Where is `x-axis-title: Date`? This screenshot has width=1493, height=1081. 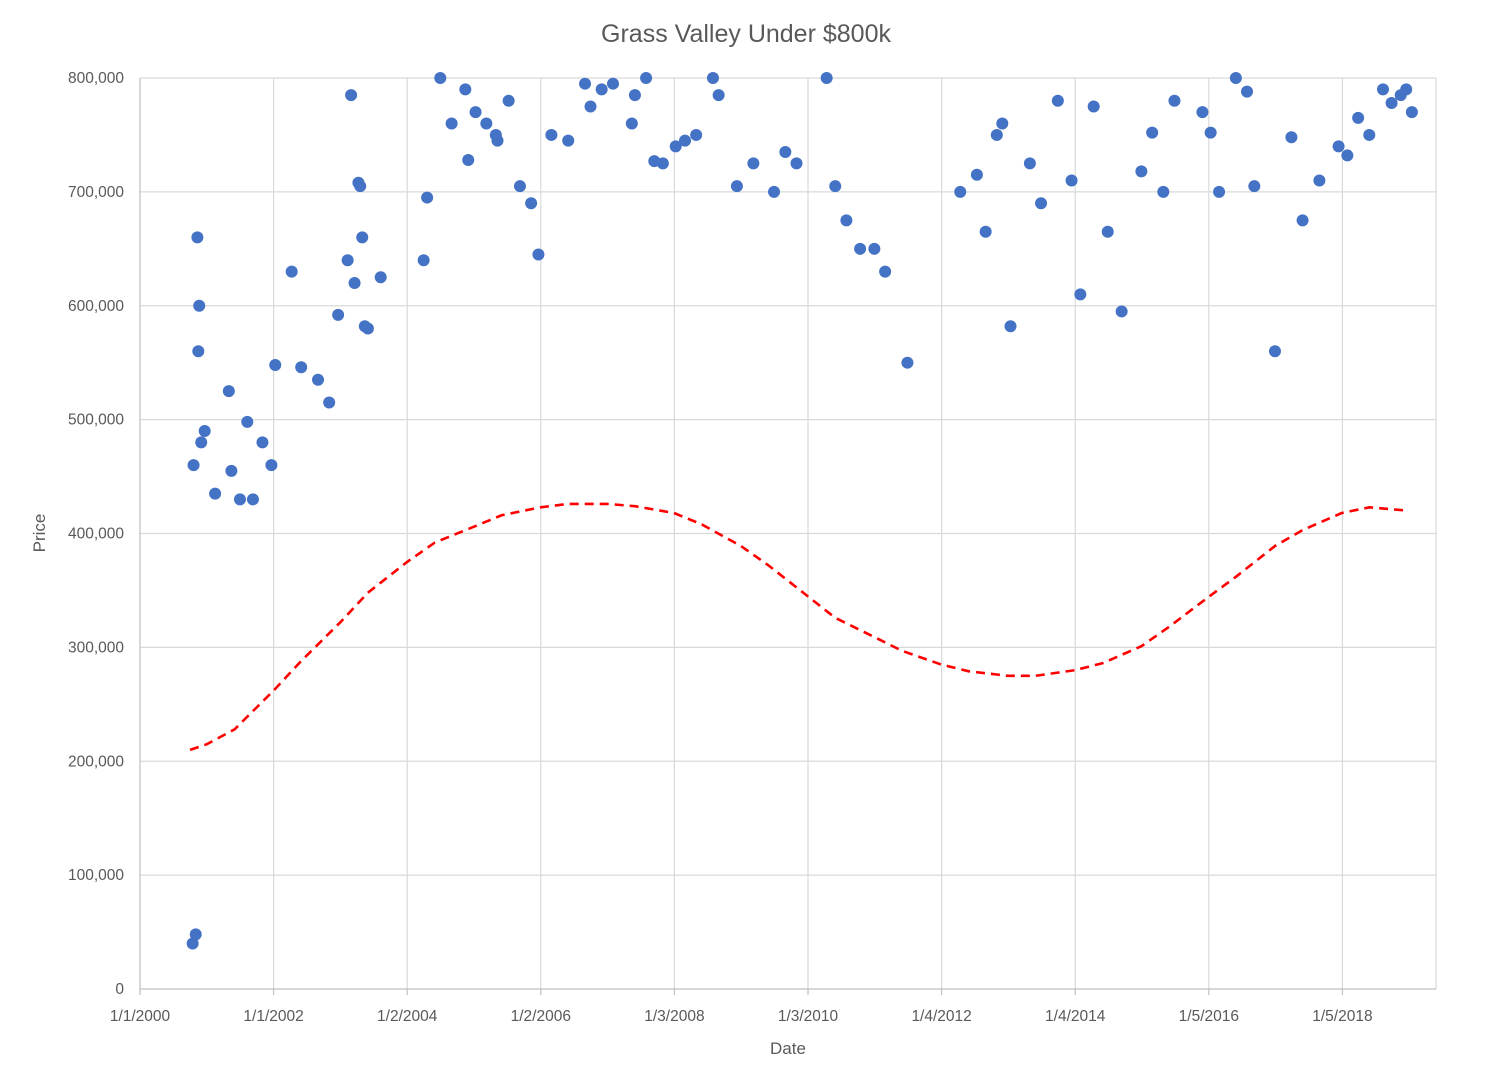 x-axis-title: Date is located at coordinates (788, 1048).